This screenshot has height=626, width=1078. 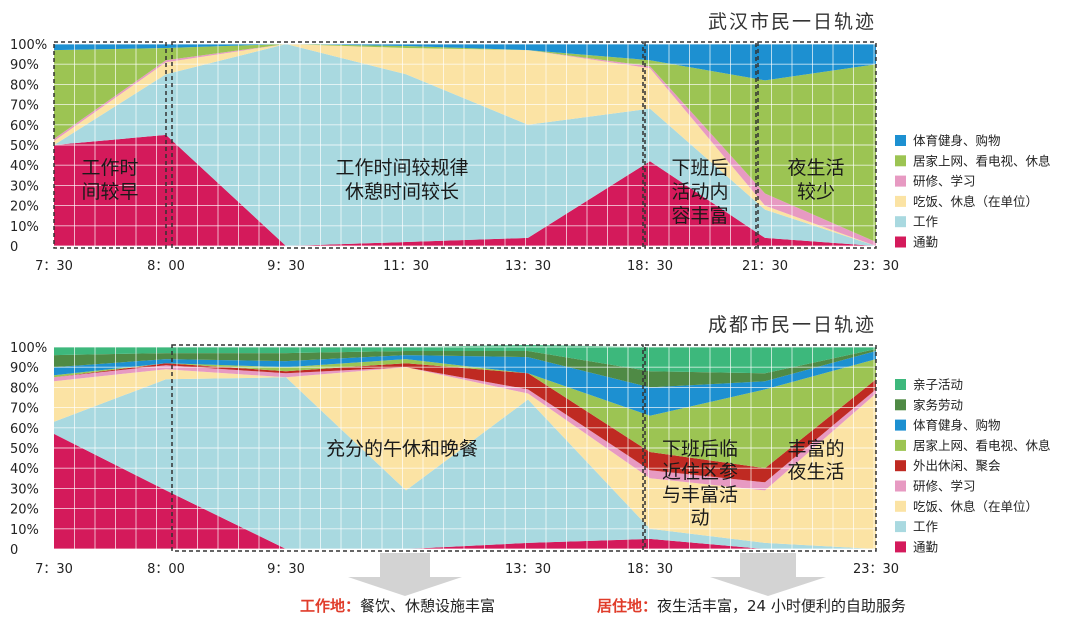 I want to click on annotation-regular-work: 工作时间较规律, so click(x=401, y=168).